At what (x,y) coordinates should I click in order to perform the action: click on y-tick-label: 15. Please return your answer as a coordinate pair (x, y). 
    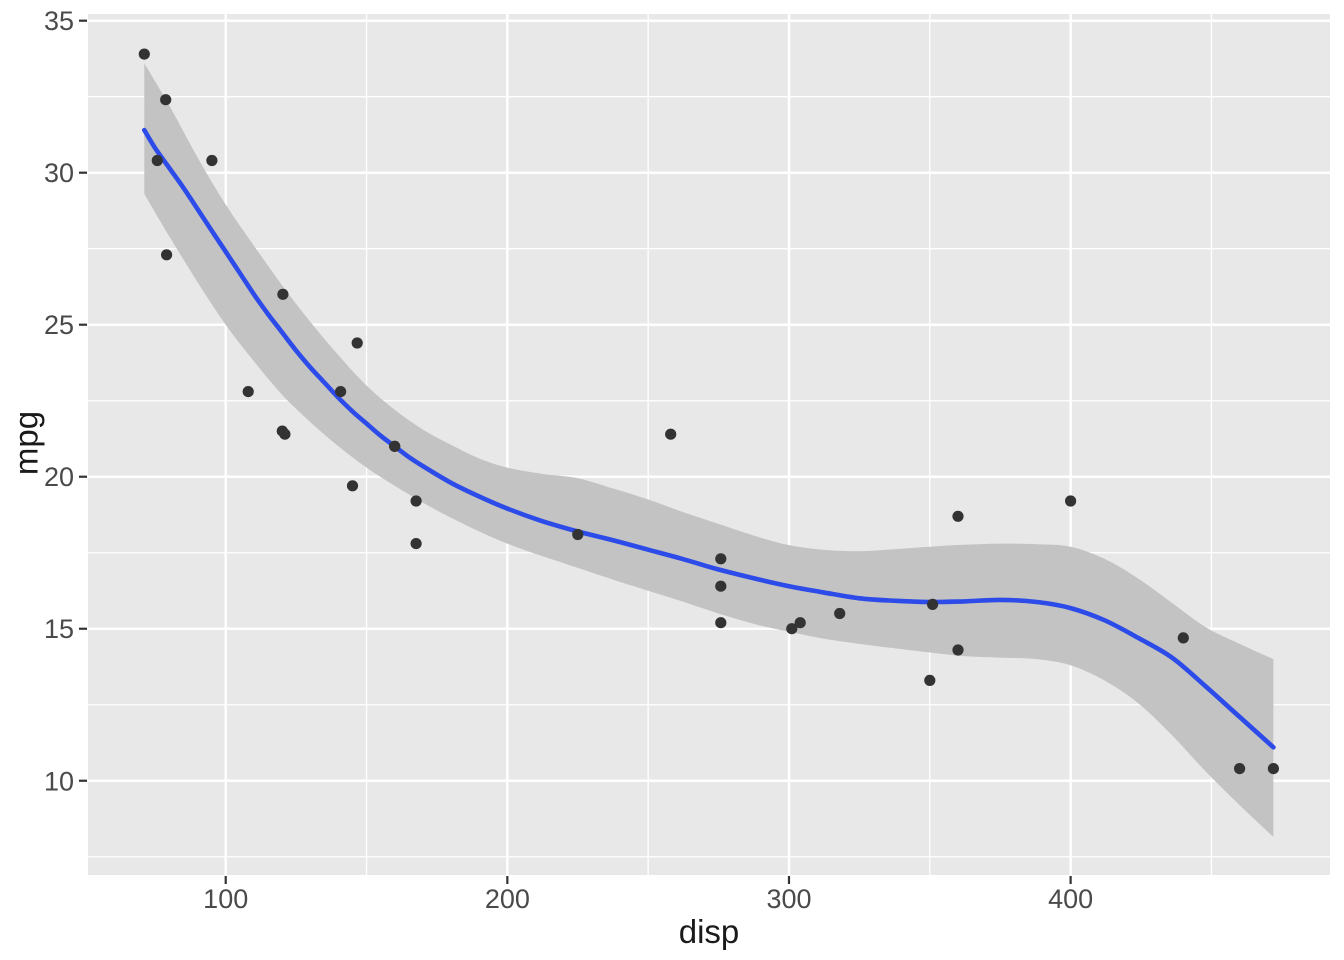
    Looking at the image, I should click on (59, 629).